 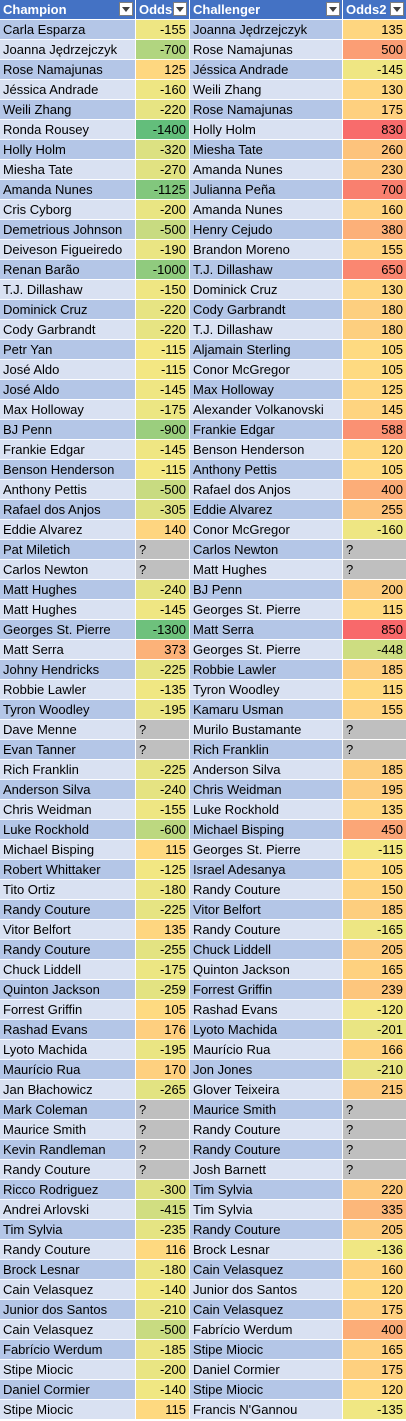 What do you see at coordinates (68, 29) in the screenshot?
I see `champion-cell: Carla Esparza` at bounding box center [68, 29].